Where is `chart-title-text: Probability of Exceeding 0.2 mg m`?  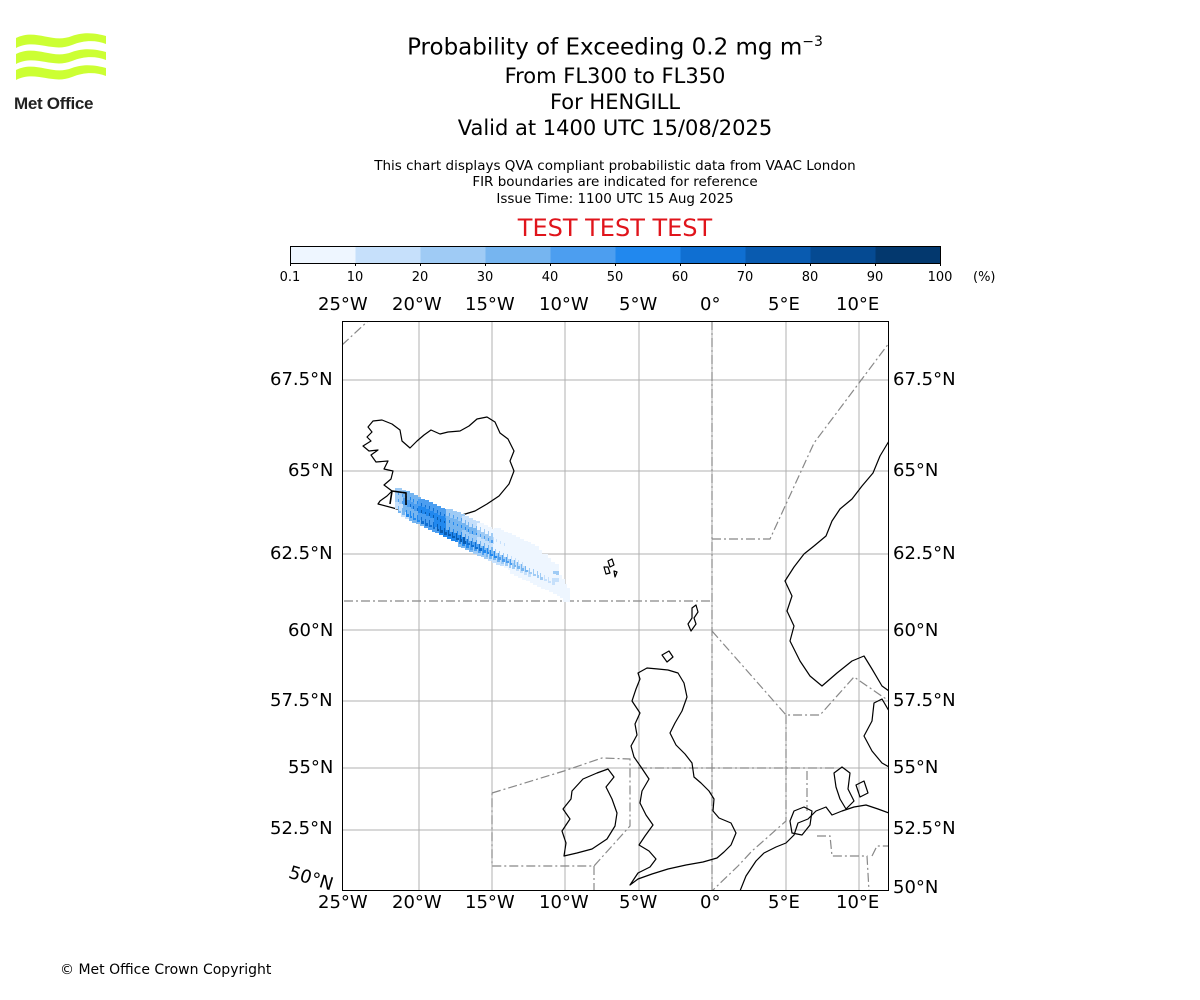 chart-title-text: Probability of Exceeding 0.2 mg m is located at coordinates (605, 47).